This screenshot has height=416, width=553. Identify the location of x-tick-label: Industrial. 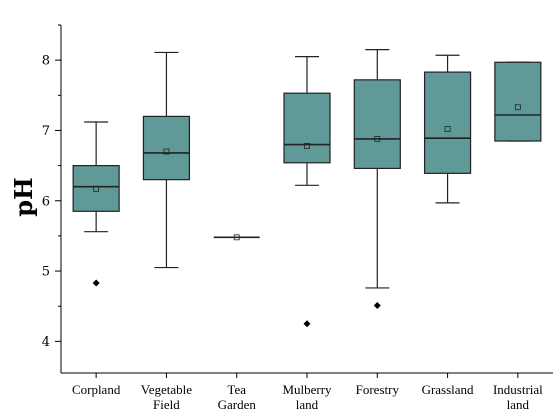
(518, 389).